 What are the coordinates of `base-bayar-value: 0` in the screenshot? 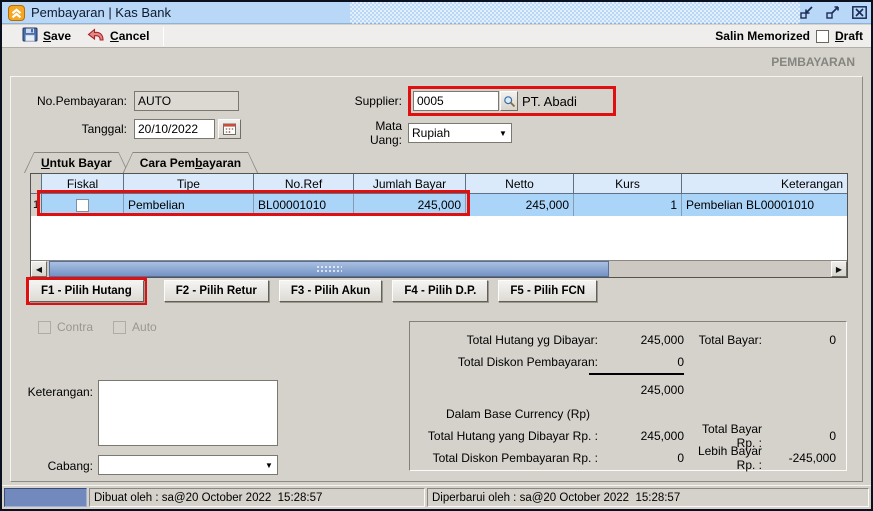 It's located at (832, 436).